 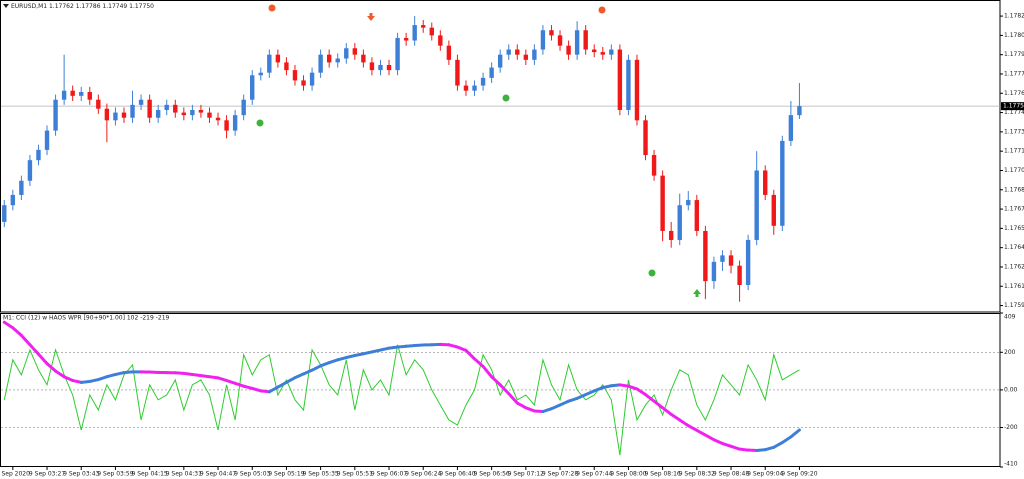 What do you see at coordinates (1014, 170) in the screenshot?
I see `y-tick-label: 1.17700` at bounding box center [1014, 170].